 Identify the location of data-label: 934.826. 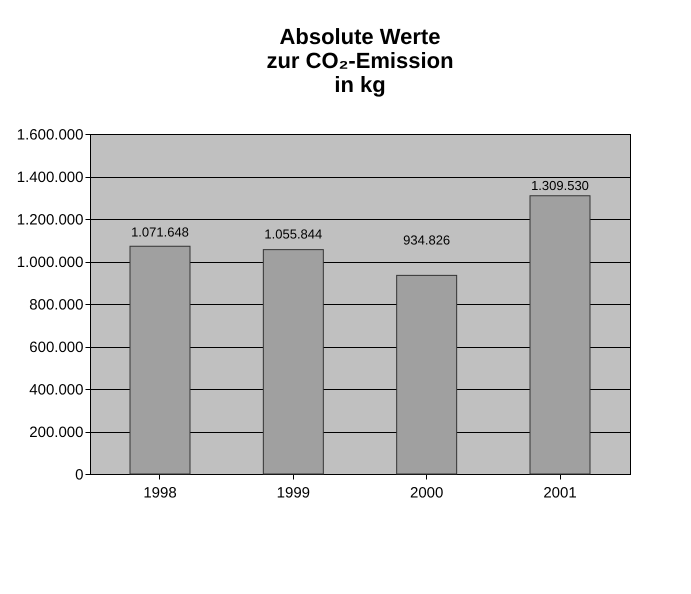
(426, 240).